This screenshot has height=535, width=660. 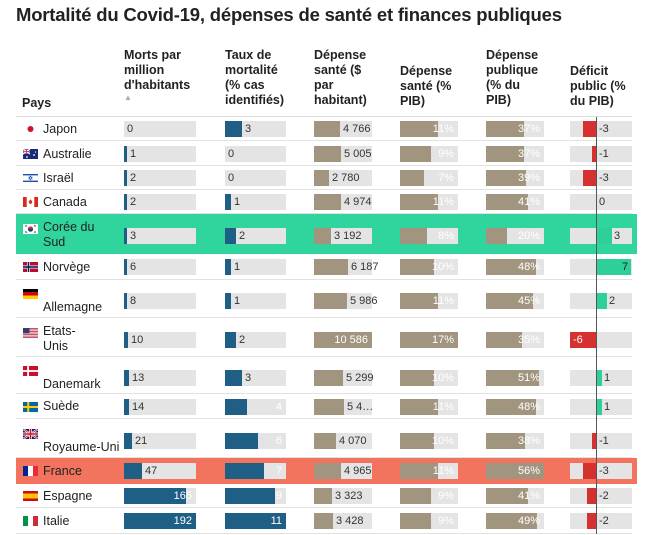 What do you see at coordinates (72, 300) in the screenshot?
I see `country-name: Allemagne` at bounding box center [72, 300].